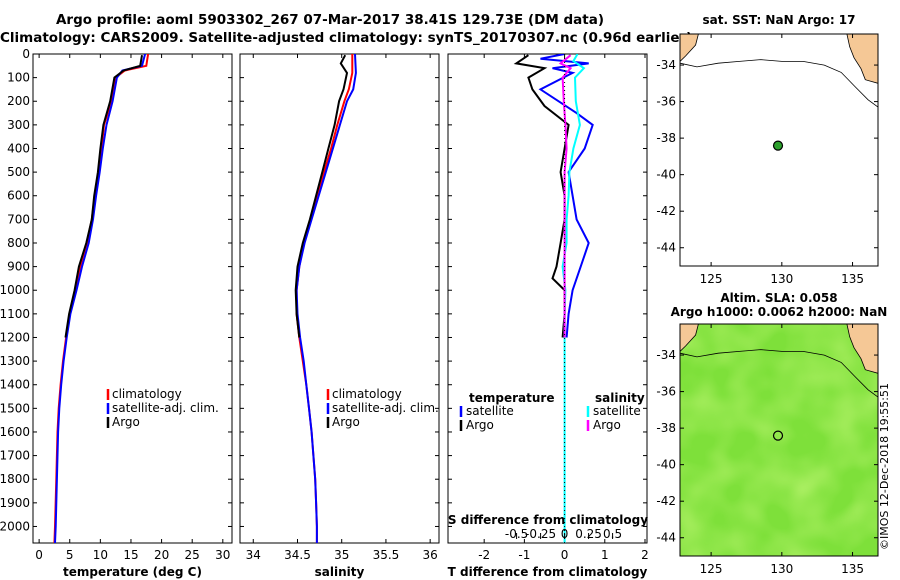 This screenshot has height=580, width=900. Describe the element at coordinates (15, 526) in the screenshot. I see `depth-tick-label: 2000` at that location.